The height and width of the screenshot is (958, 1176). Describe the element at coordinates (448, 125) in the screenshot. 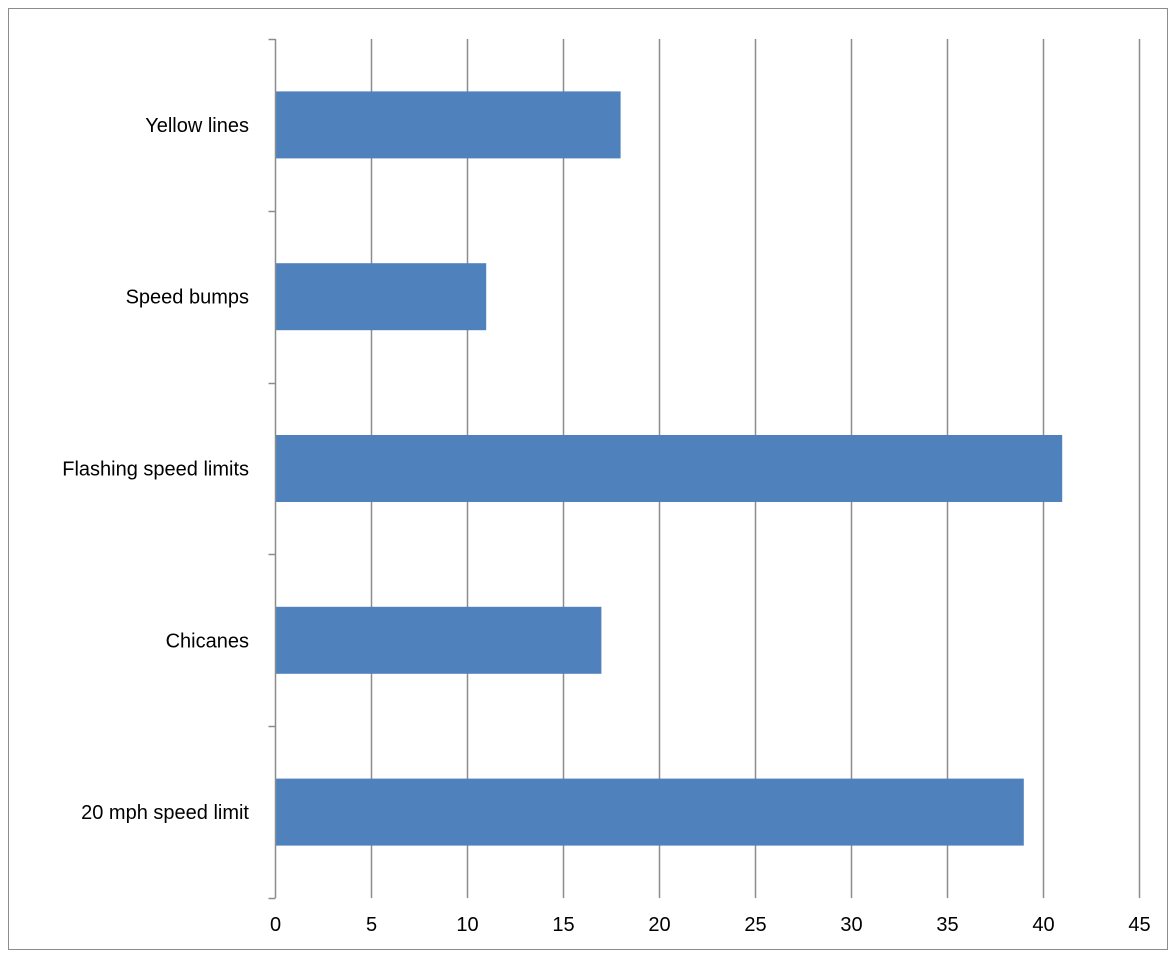

I see `bar-yellow-lines` at that location.